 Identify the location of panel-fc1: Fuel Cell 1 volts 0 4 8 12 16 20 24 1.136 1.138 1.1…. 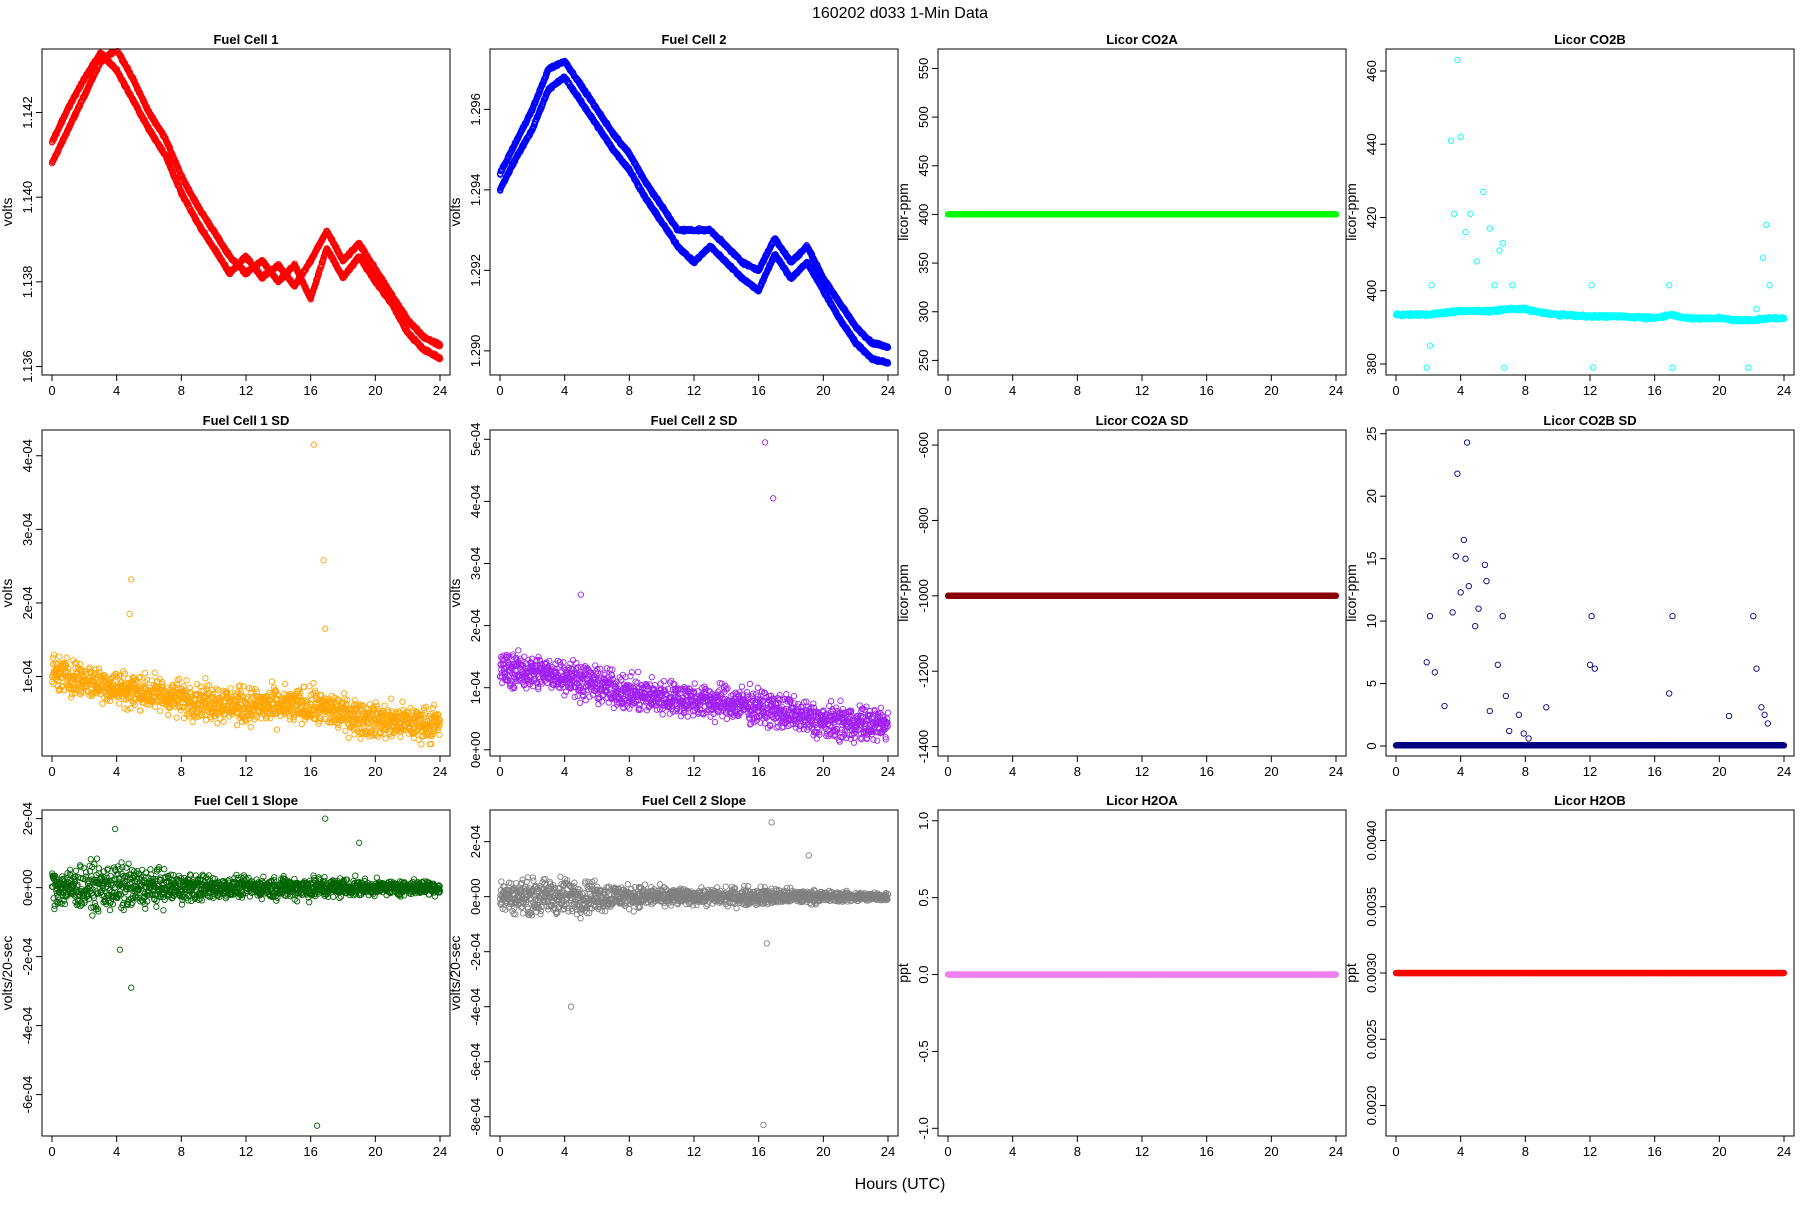
(225, 215).